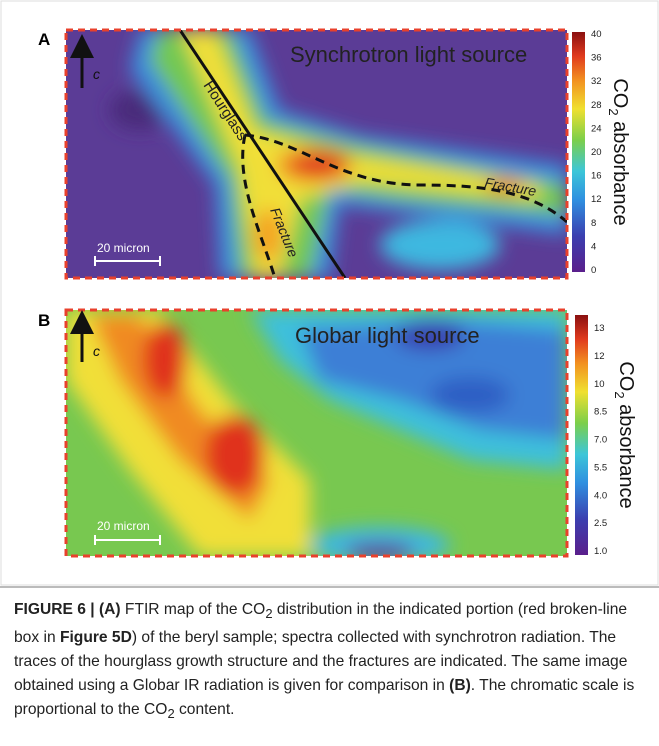 The image size is (659, 746). What do you see at coordinates (599, 384) in the screenshot?
I see `colorbar-tick-label: 10` at bounding box center [599, 384].